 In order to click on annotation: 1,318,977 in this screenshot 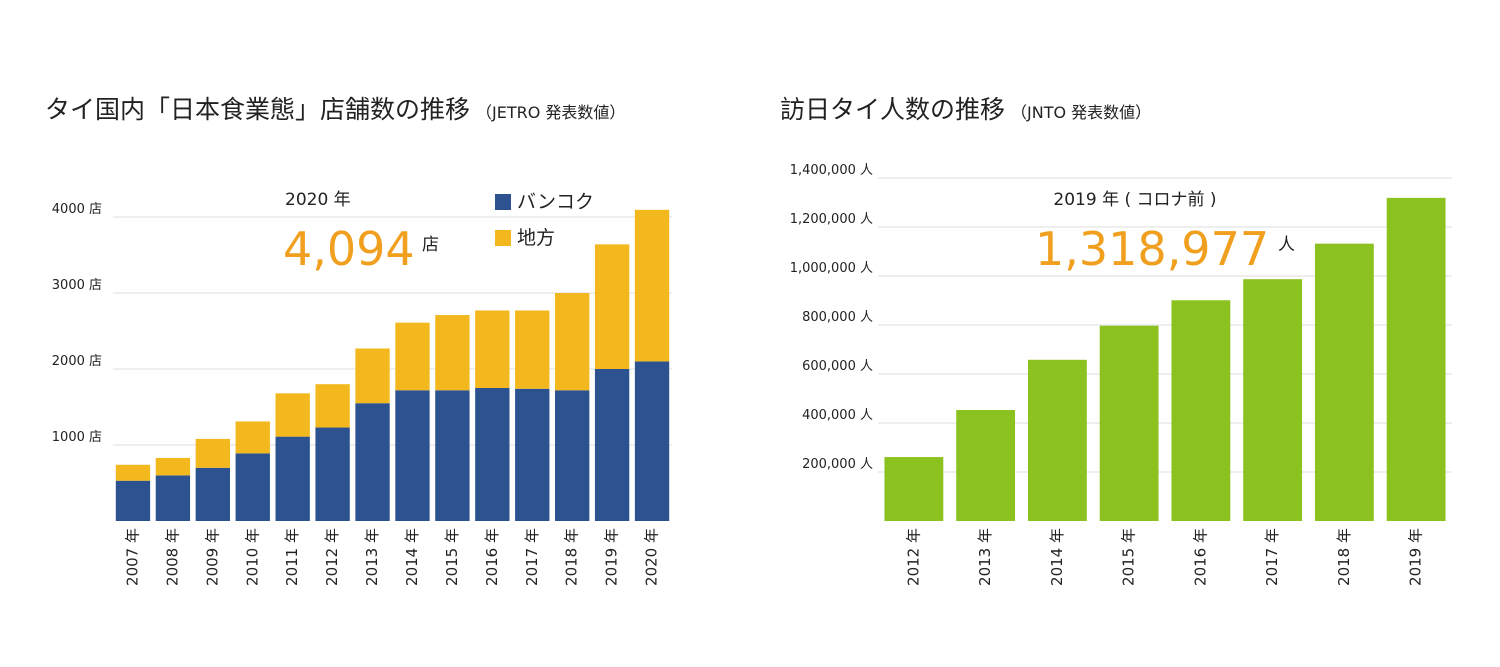, I will do `click(1152, 249)`.